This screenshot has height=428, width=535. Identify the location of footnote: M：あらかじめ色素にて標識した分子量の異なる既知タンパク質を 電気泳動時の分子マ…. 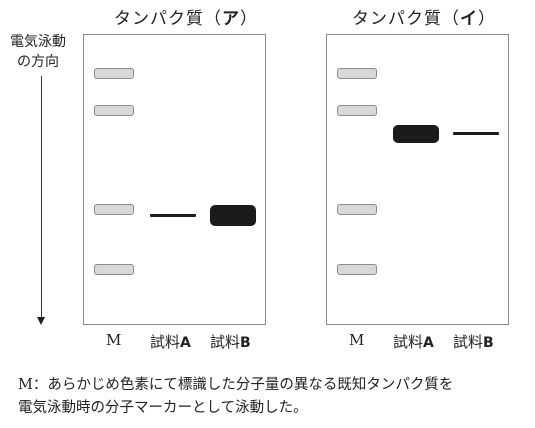
(235, 397).